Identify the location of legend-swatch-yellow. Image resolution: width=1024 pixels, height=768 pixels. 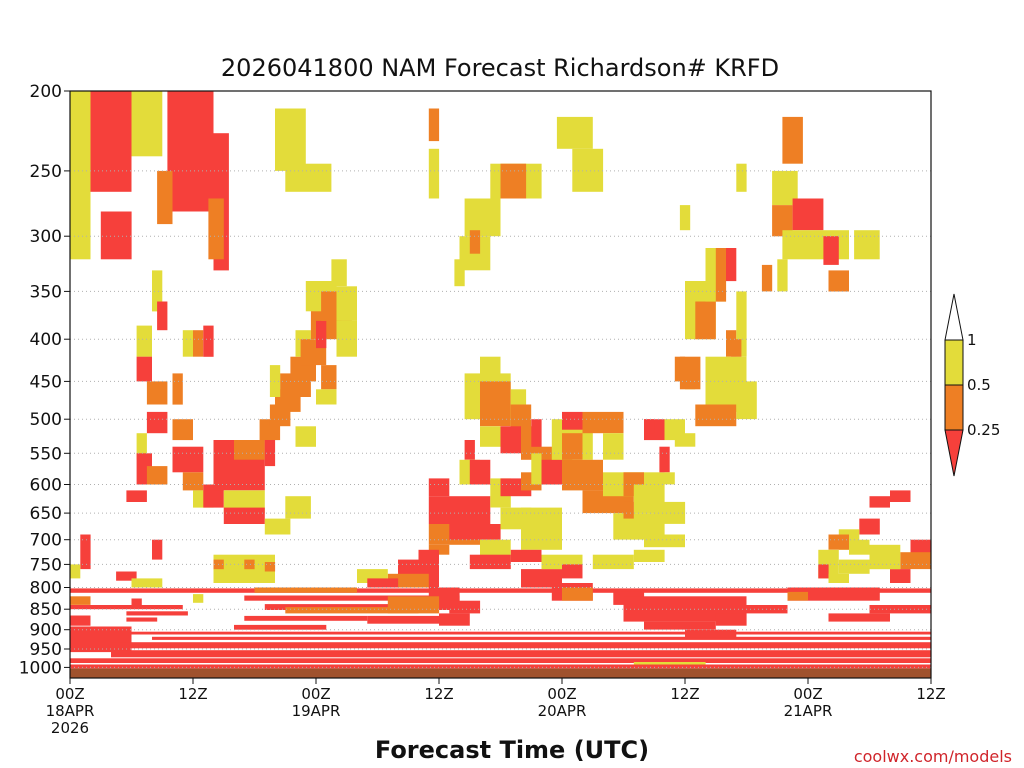
(954, 362).